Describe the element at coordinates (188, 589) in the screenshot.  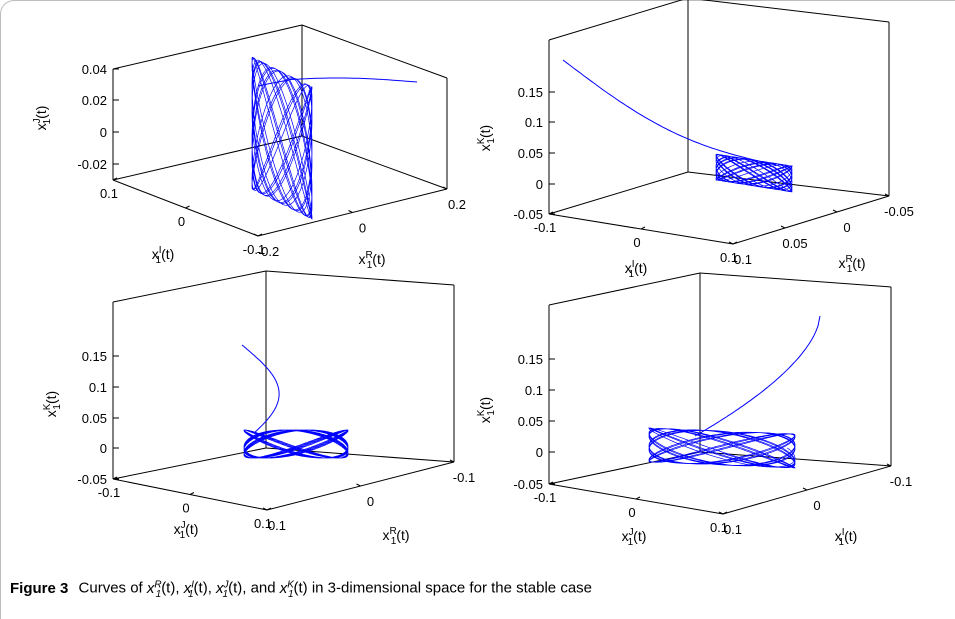
I see `caption-symbol-3: xI1` at that location.